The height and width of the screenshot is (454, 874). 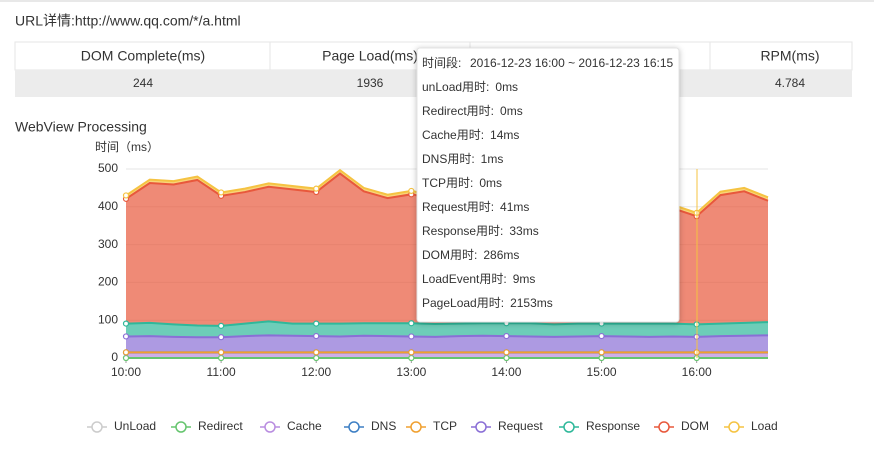 What do you see at coordinates (453, 135) in the screenshot?
I see `tooltip-label: Cache用时:` at bounding box center [453, 135].